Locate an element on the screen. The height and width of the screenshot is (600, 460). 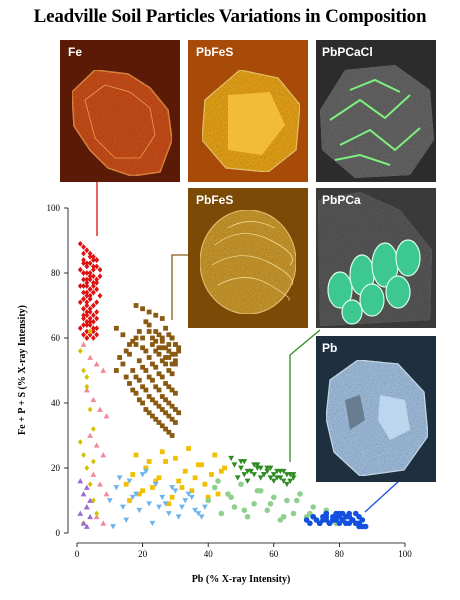
panel-pbfes-top: PbFeS is located at coordinates (248, 111).